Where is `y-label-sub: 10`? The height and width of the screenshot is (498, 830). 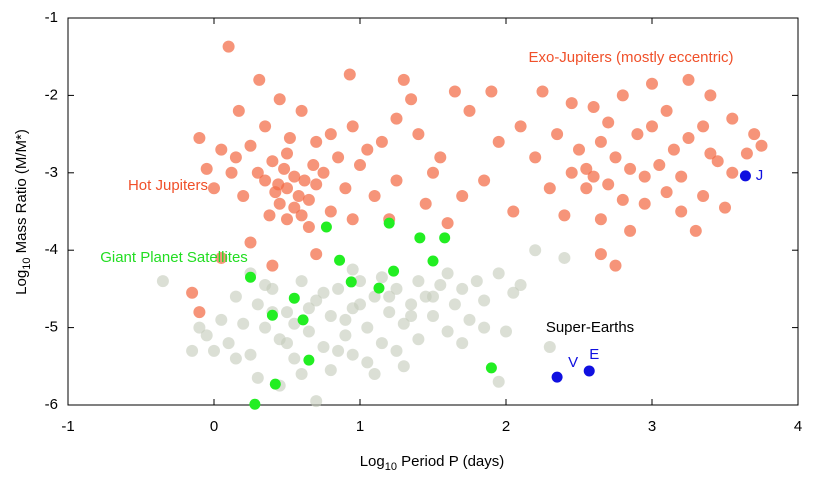
y-label-sub: 10 is located at coordinates (27, 264).